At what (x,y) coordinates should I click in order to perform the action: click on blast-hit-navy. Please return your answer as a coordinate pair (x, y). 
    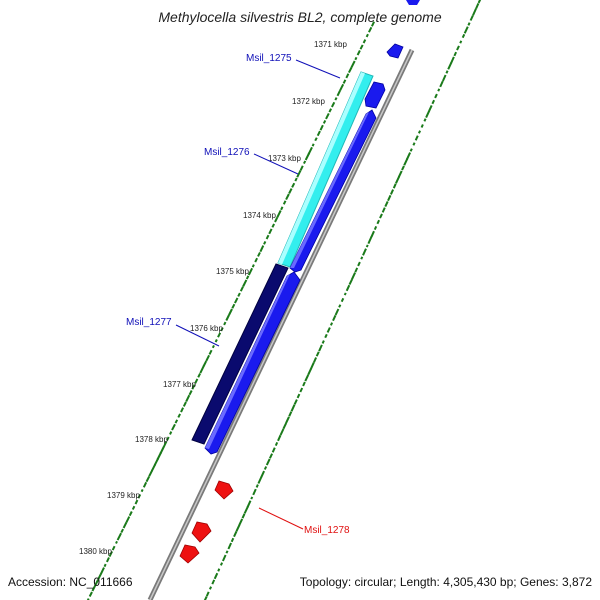
    Looking at the image, I should click on (240, 354).